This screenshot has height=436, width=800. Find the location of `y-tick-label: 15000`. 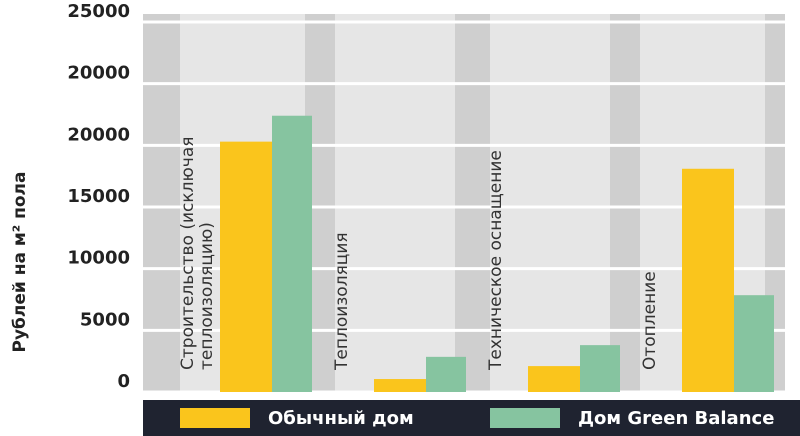

y-tick-label: 15000 is located at coordinates (98, 196).